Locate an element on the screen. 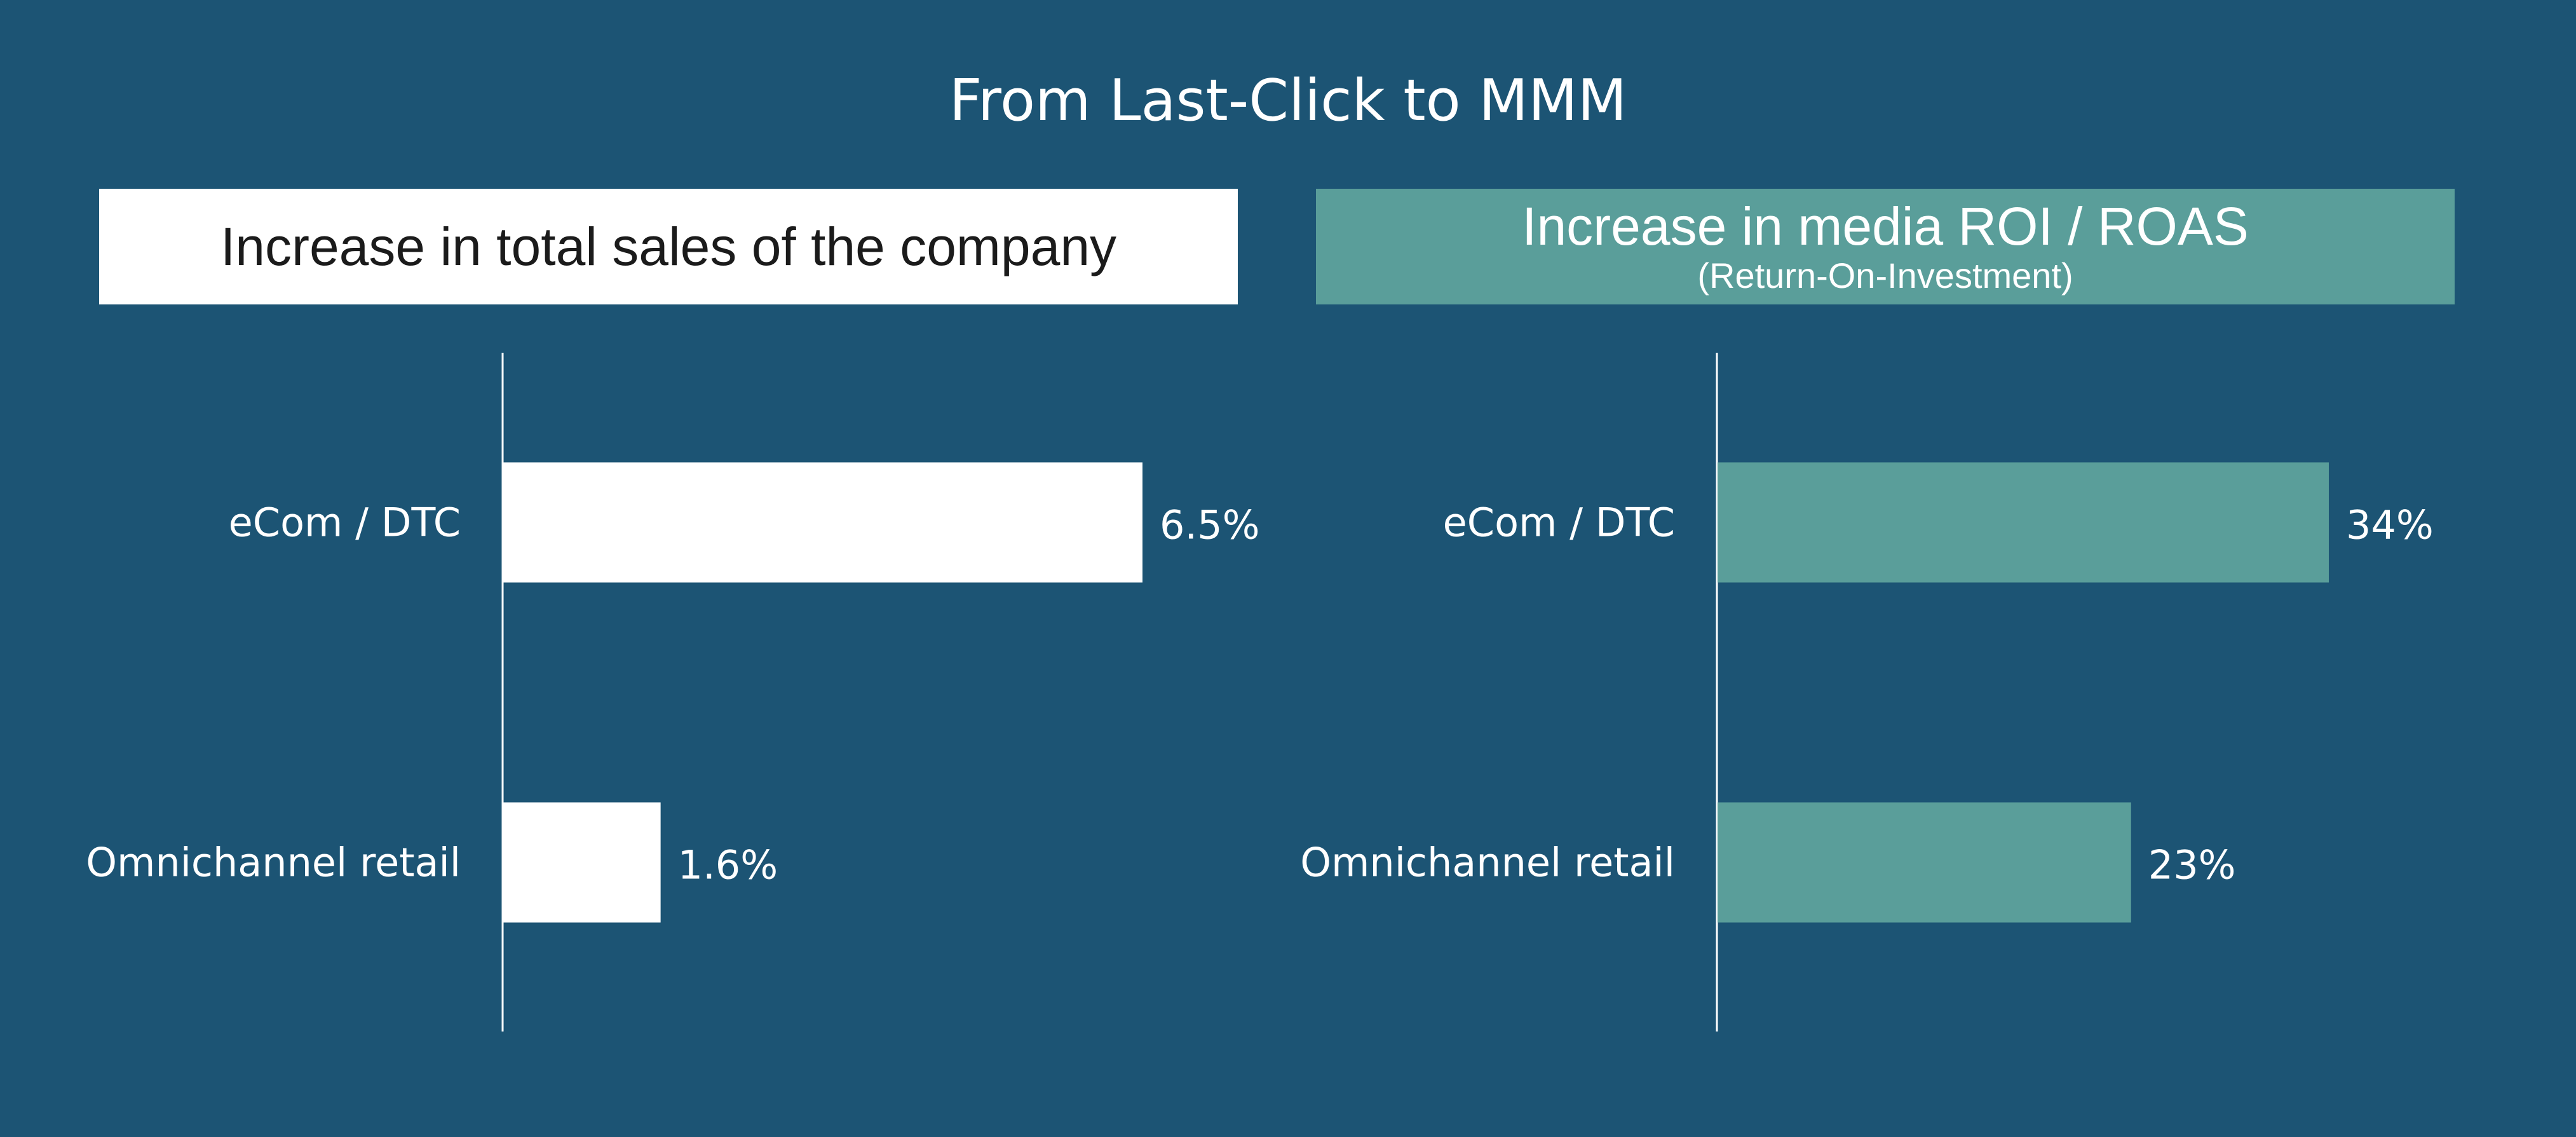 This screenshot has height=1137, width=2576. right-category-label: Omnichannel retail is located at coordinates (1487, 863).